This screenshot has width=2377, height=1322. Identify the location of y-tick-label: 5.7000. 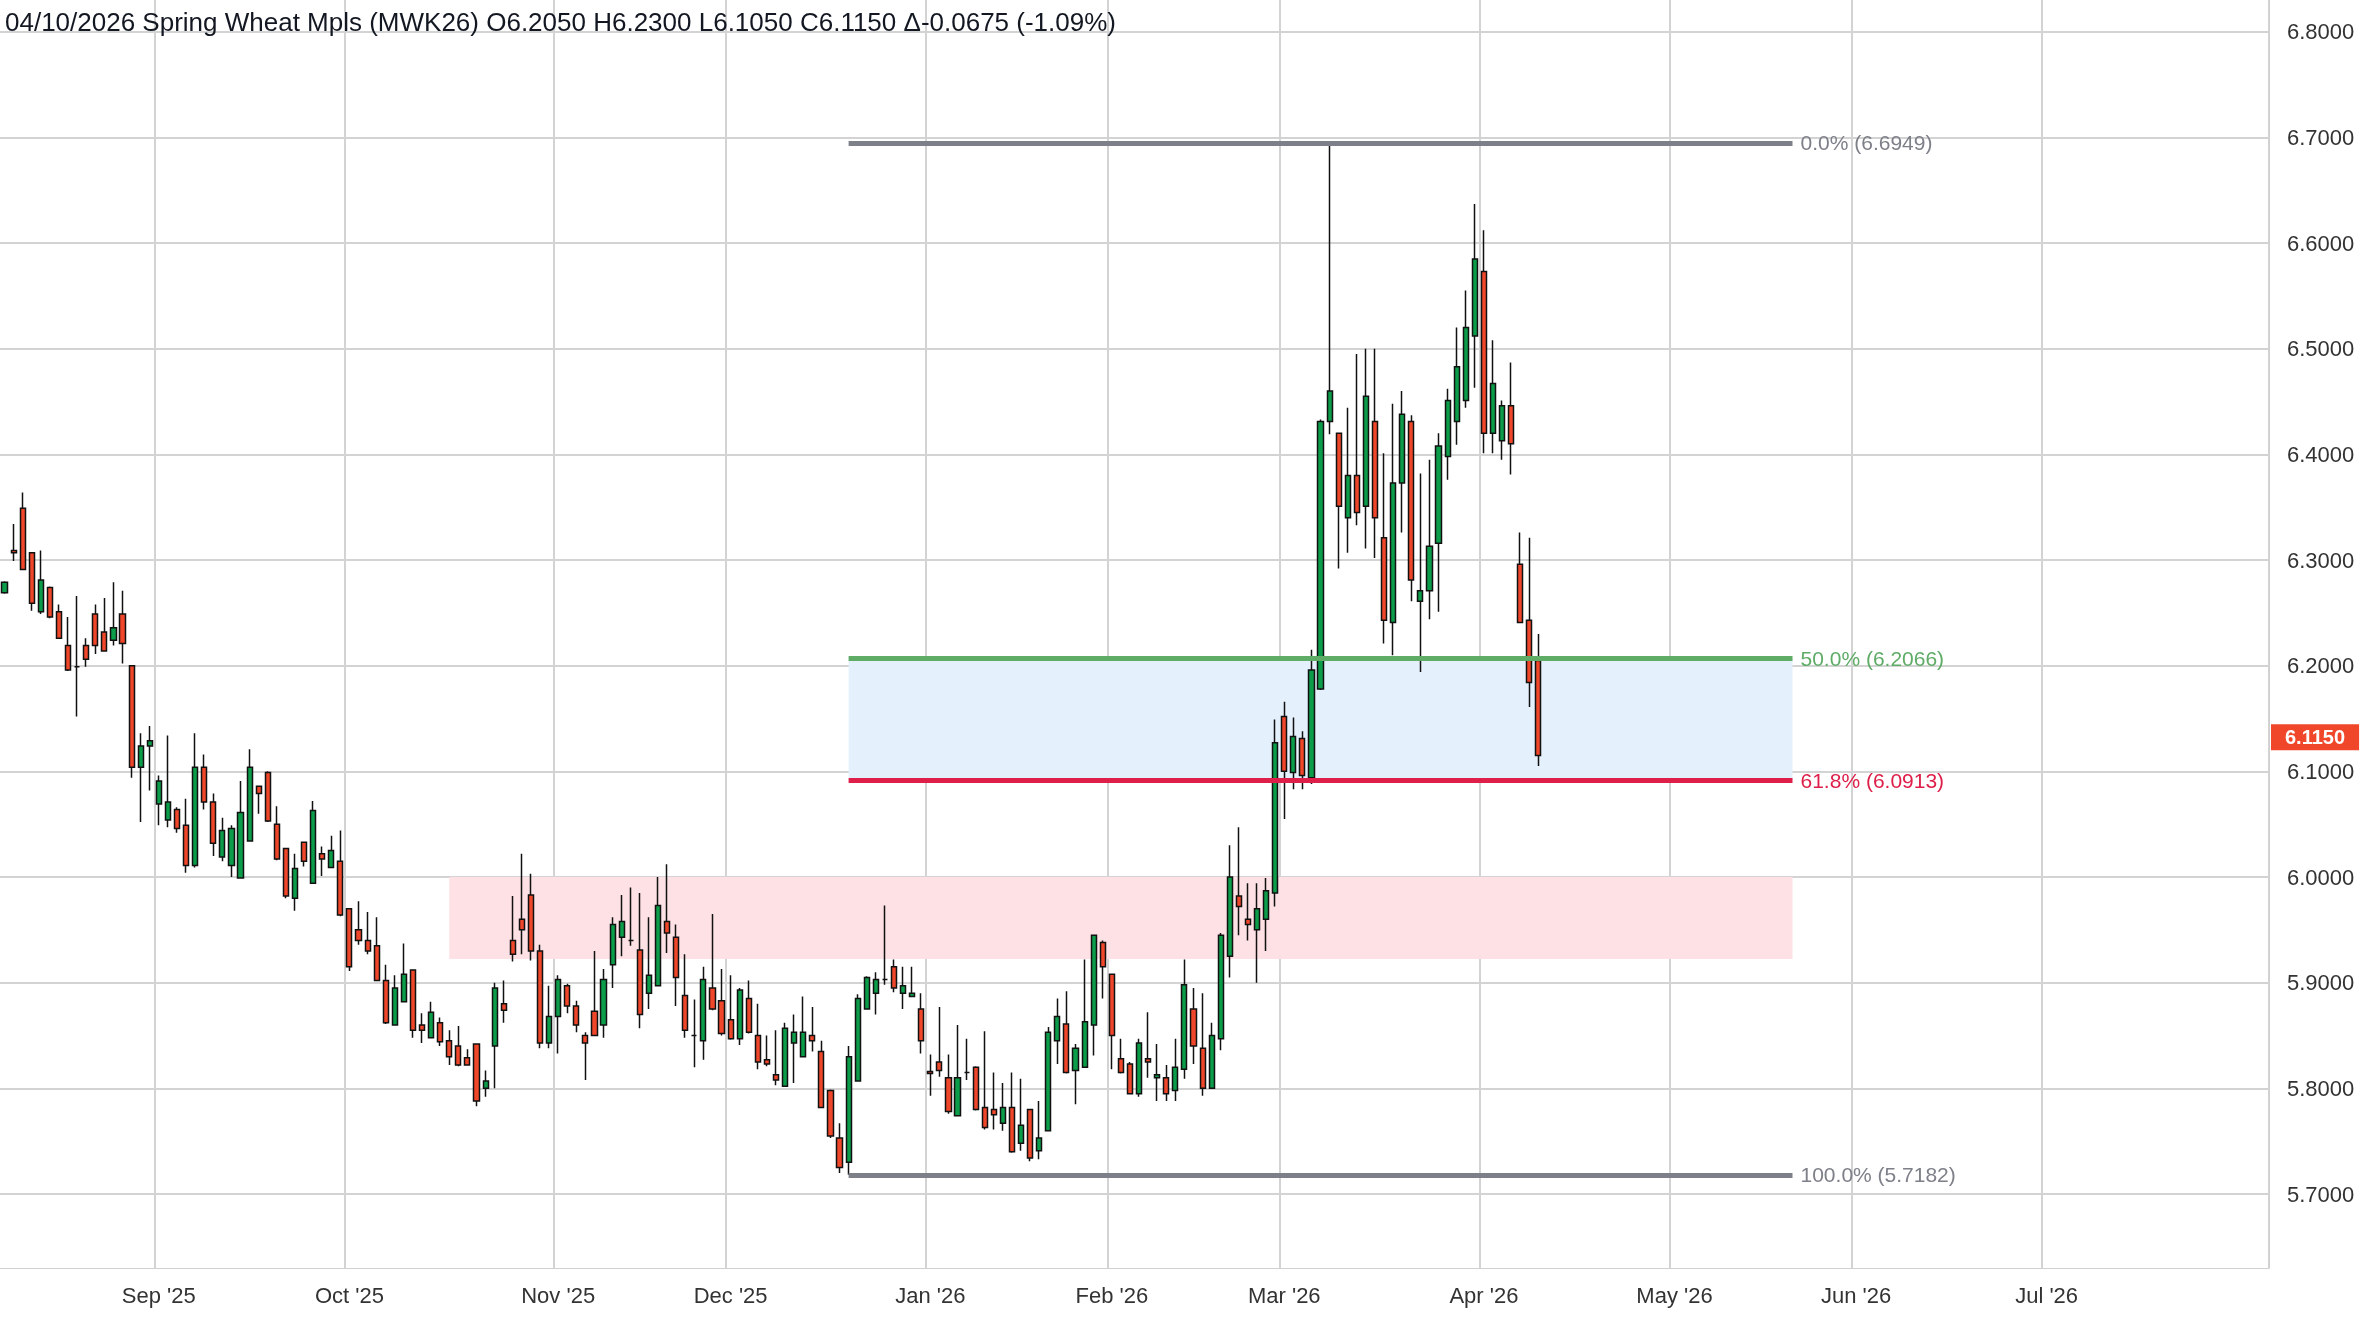
(2321, 1194).